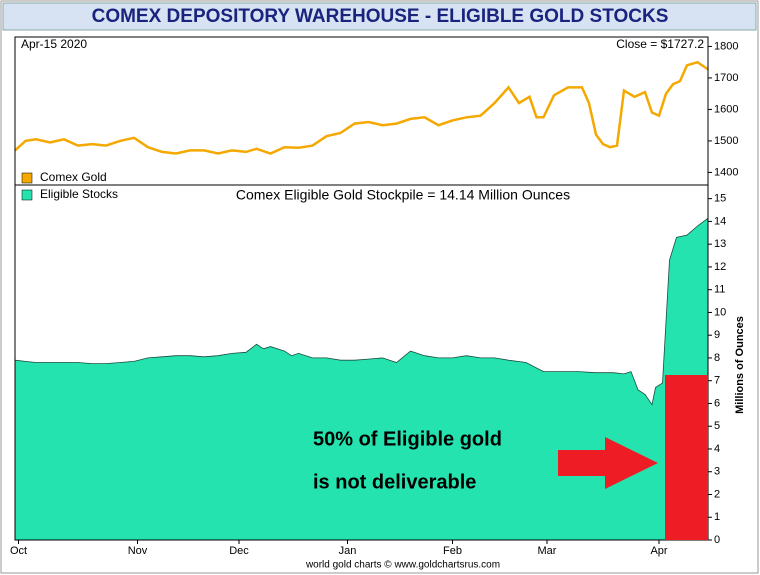 Image resolution: width=760 pixels, height=575 pixels. Describe the element at coordinates (660, 44) in the screenshot. I see `annotation: Close = $1727.2` at that location.